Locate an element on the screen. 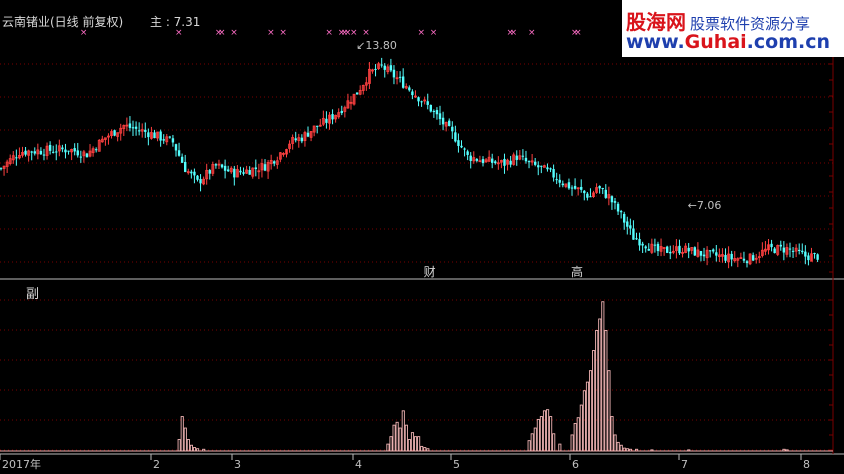  x-axis: 2017年 2 3 4 5 6 7 8 is located at coordinates (405, 462).